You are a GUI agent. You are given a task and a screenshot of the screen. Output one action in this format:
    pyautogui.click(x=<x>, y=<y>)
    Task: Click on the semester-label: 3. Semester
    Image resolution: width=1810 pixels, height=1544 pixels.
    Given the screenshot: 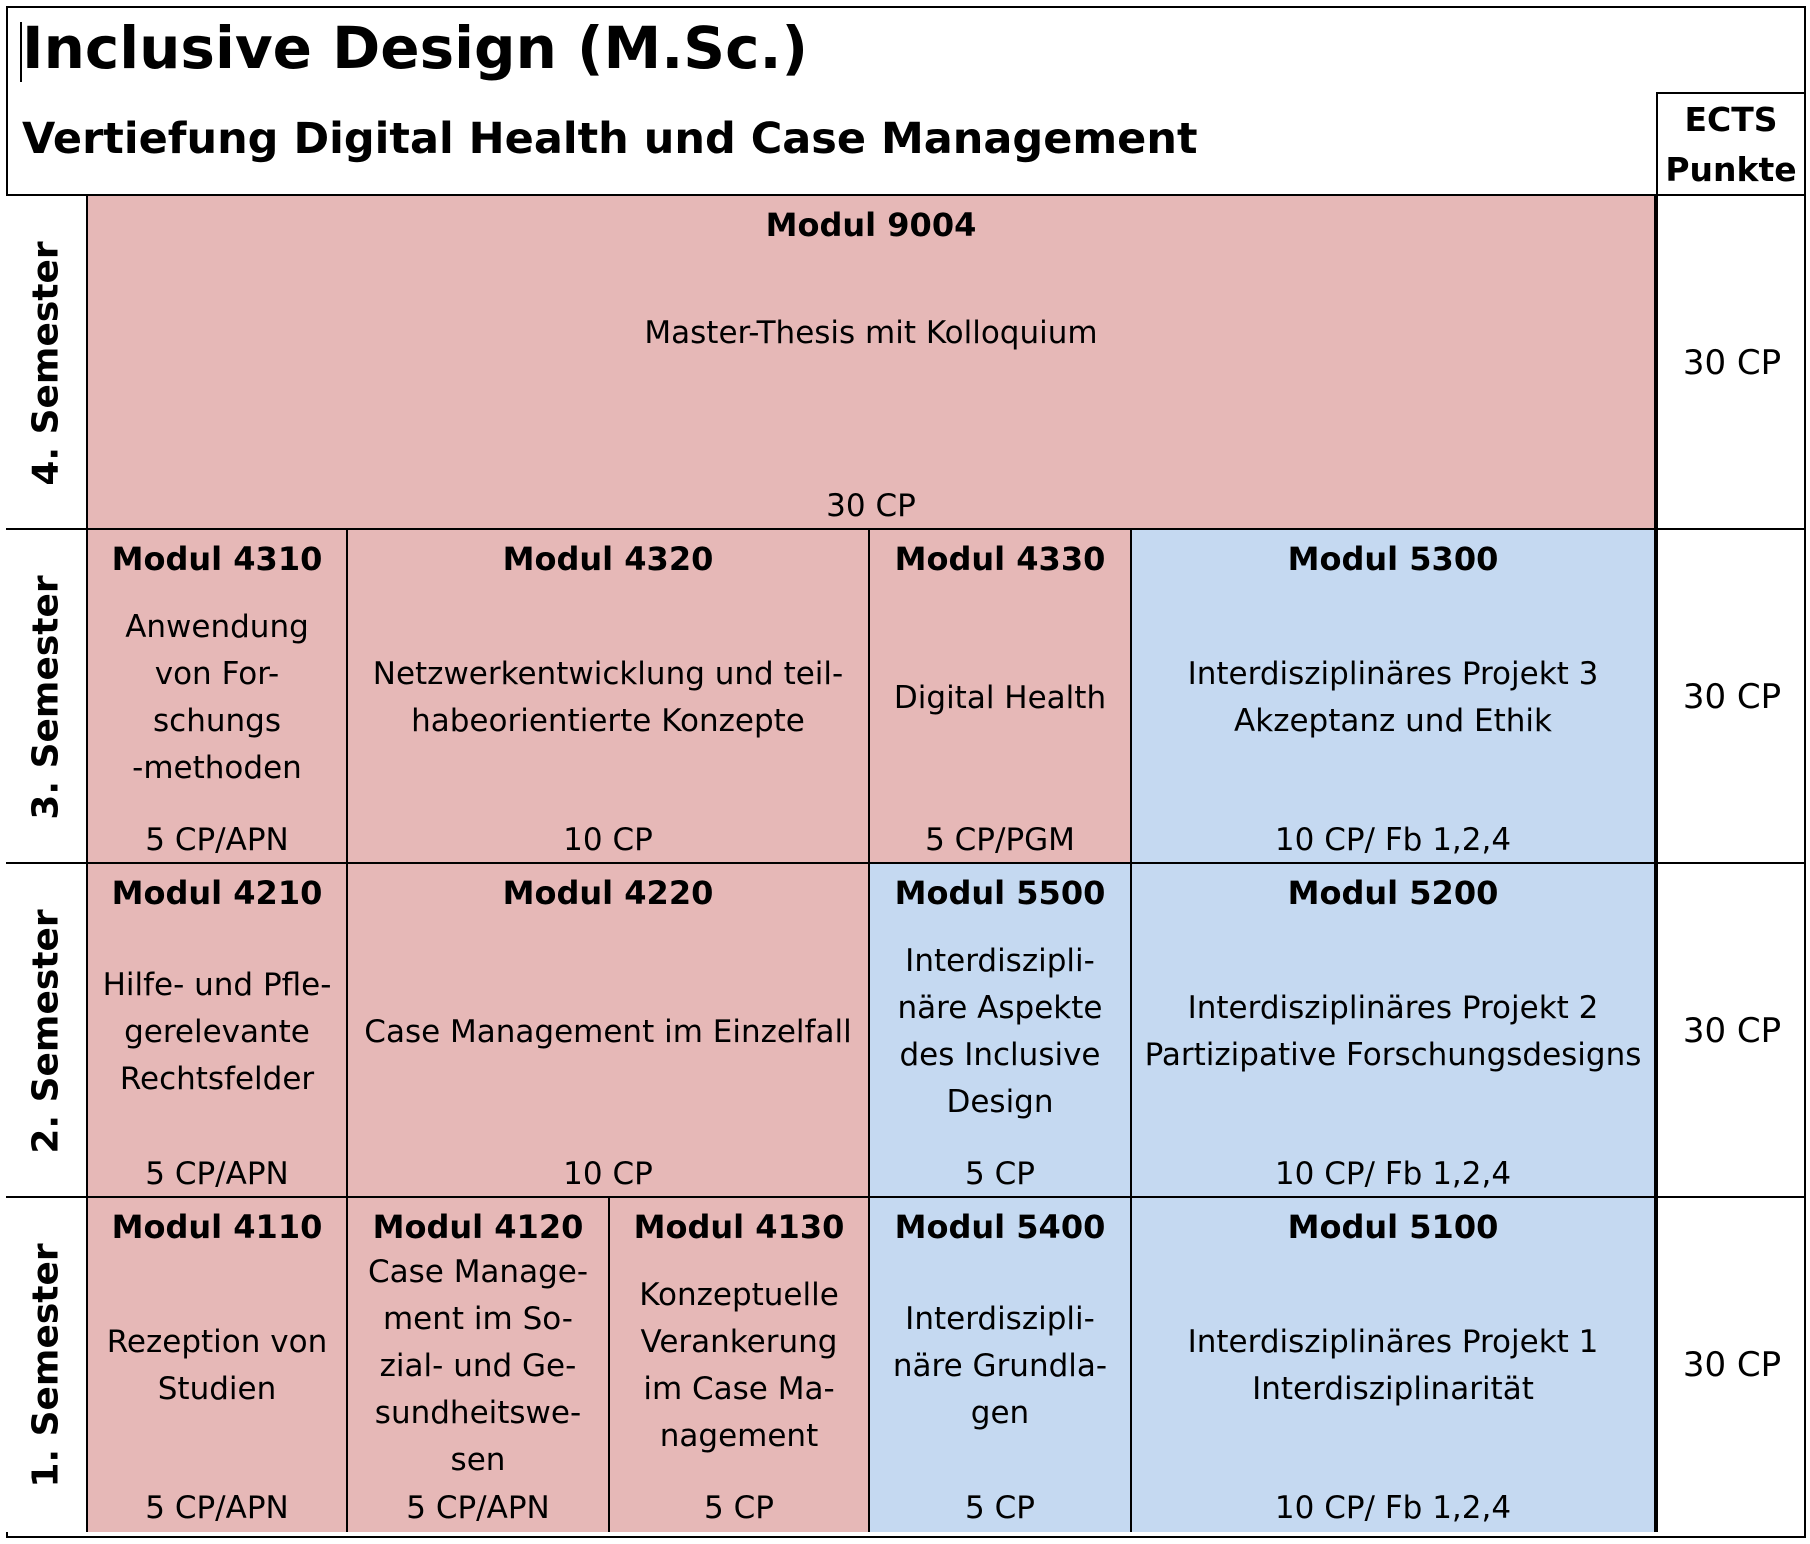 What is the action you would take?
    pyautogui.click(x=47, y=697)
    